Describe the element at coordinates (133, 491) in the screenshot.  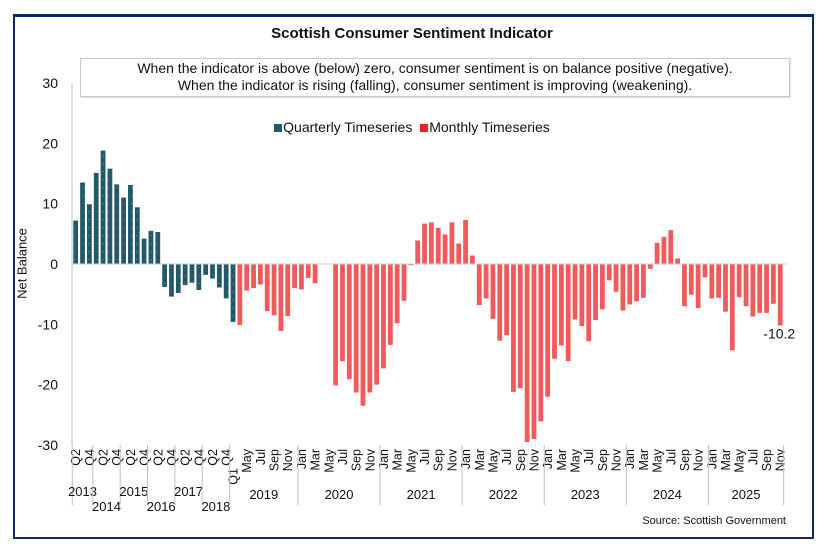
I see `x-year-label: 2015` at that location.